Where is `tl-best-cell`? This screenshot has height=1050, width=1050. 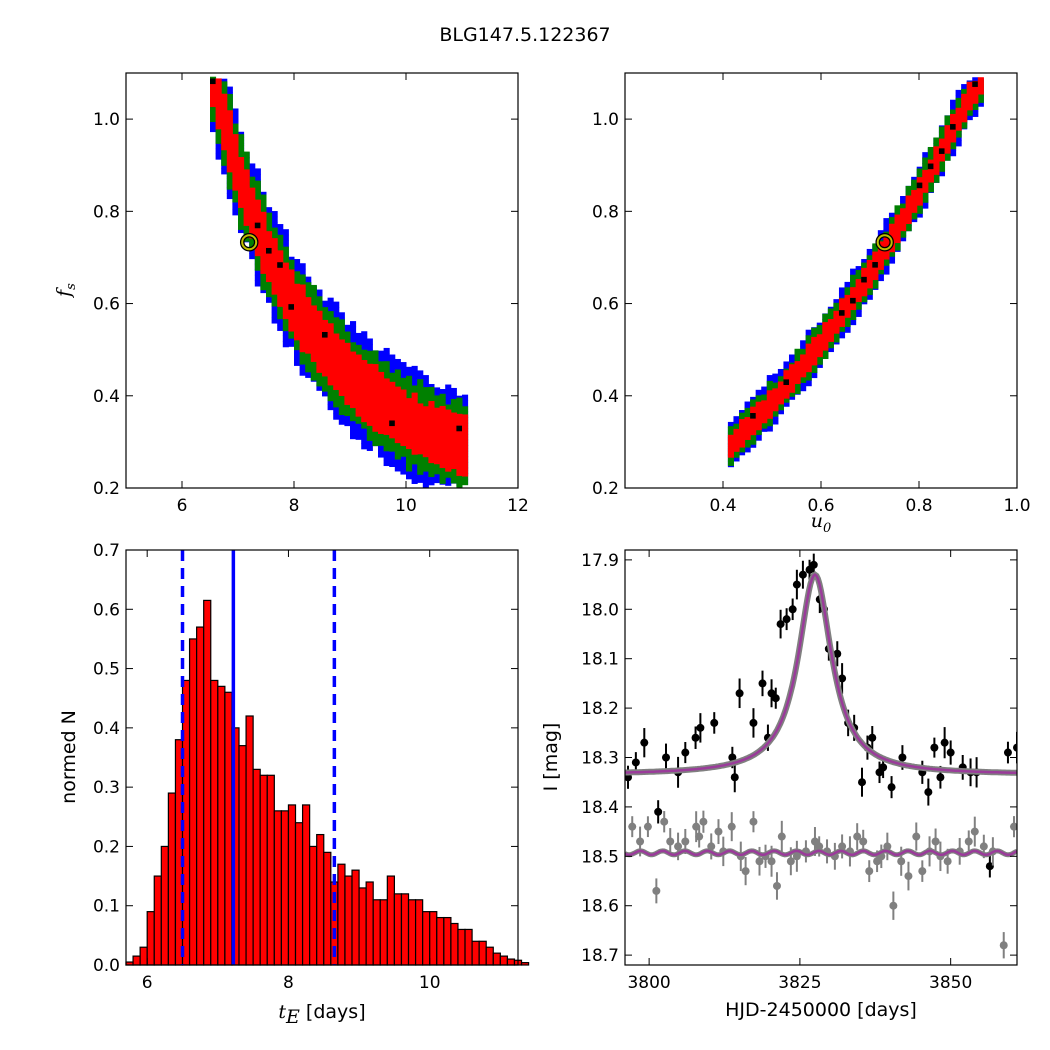 tl-best-cell is located at coordinates (291, 307).